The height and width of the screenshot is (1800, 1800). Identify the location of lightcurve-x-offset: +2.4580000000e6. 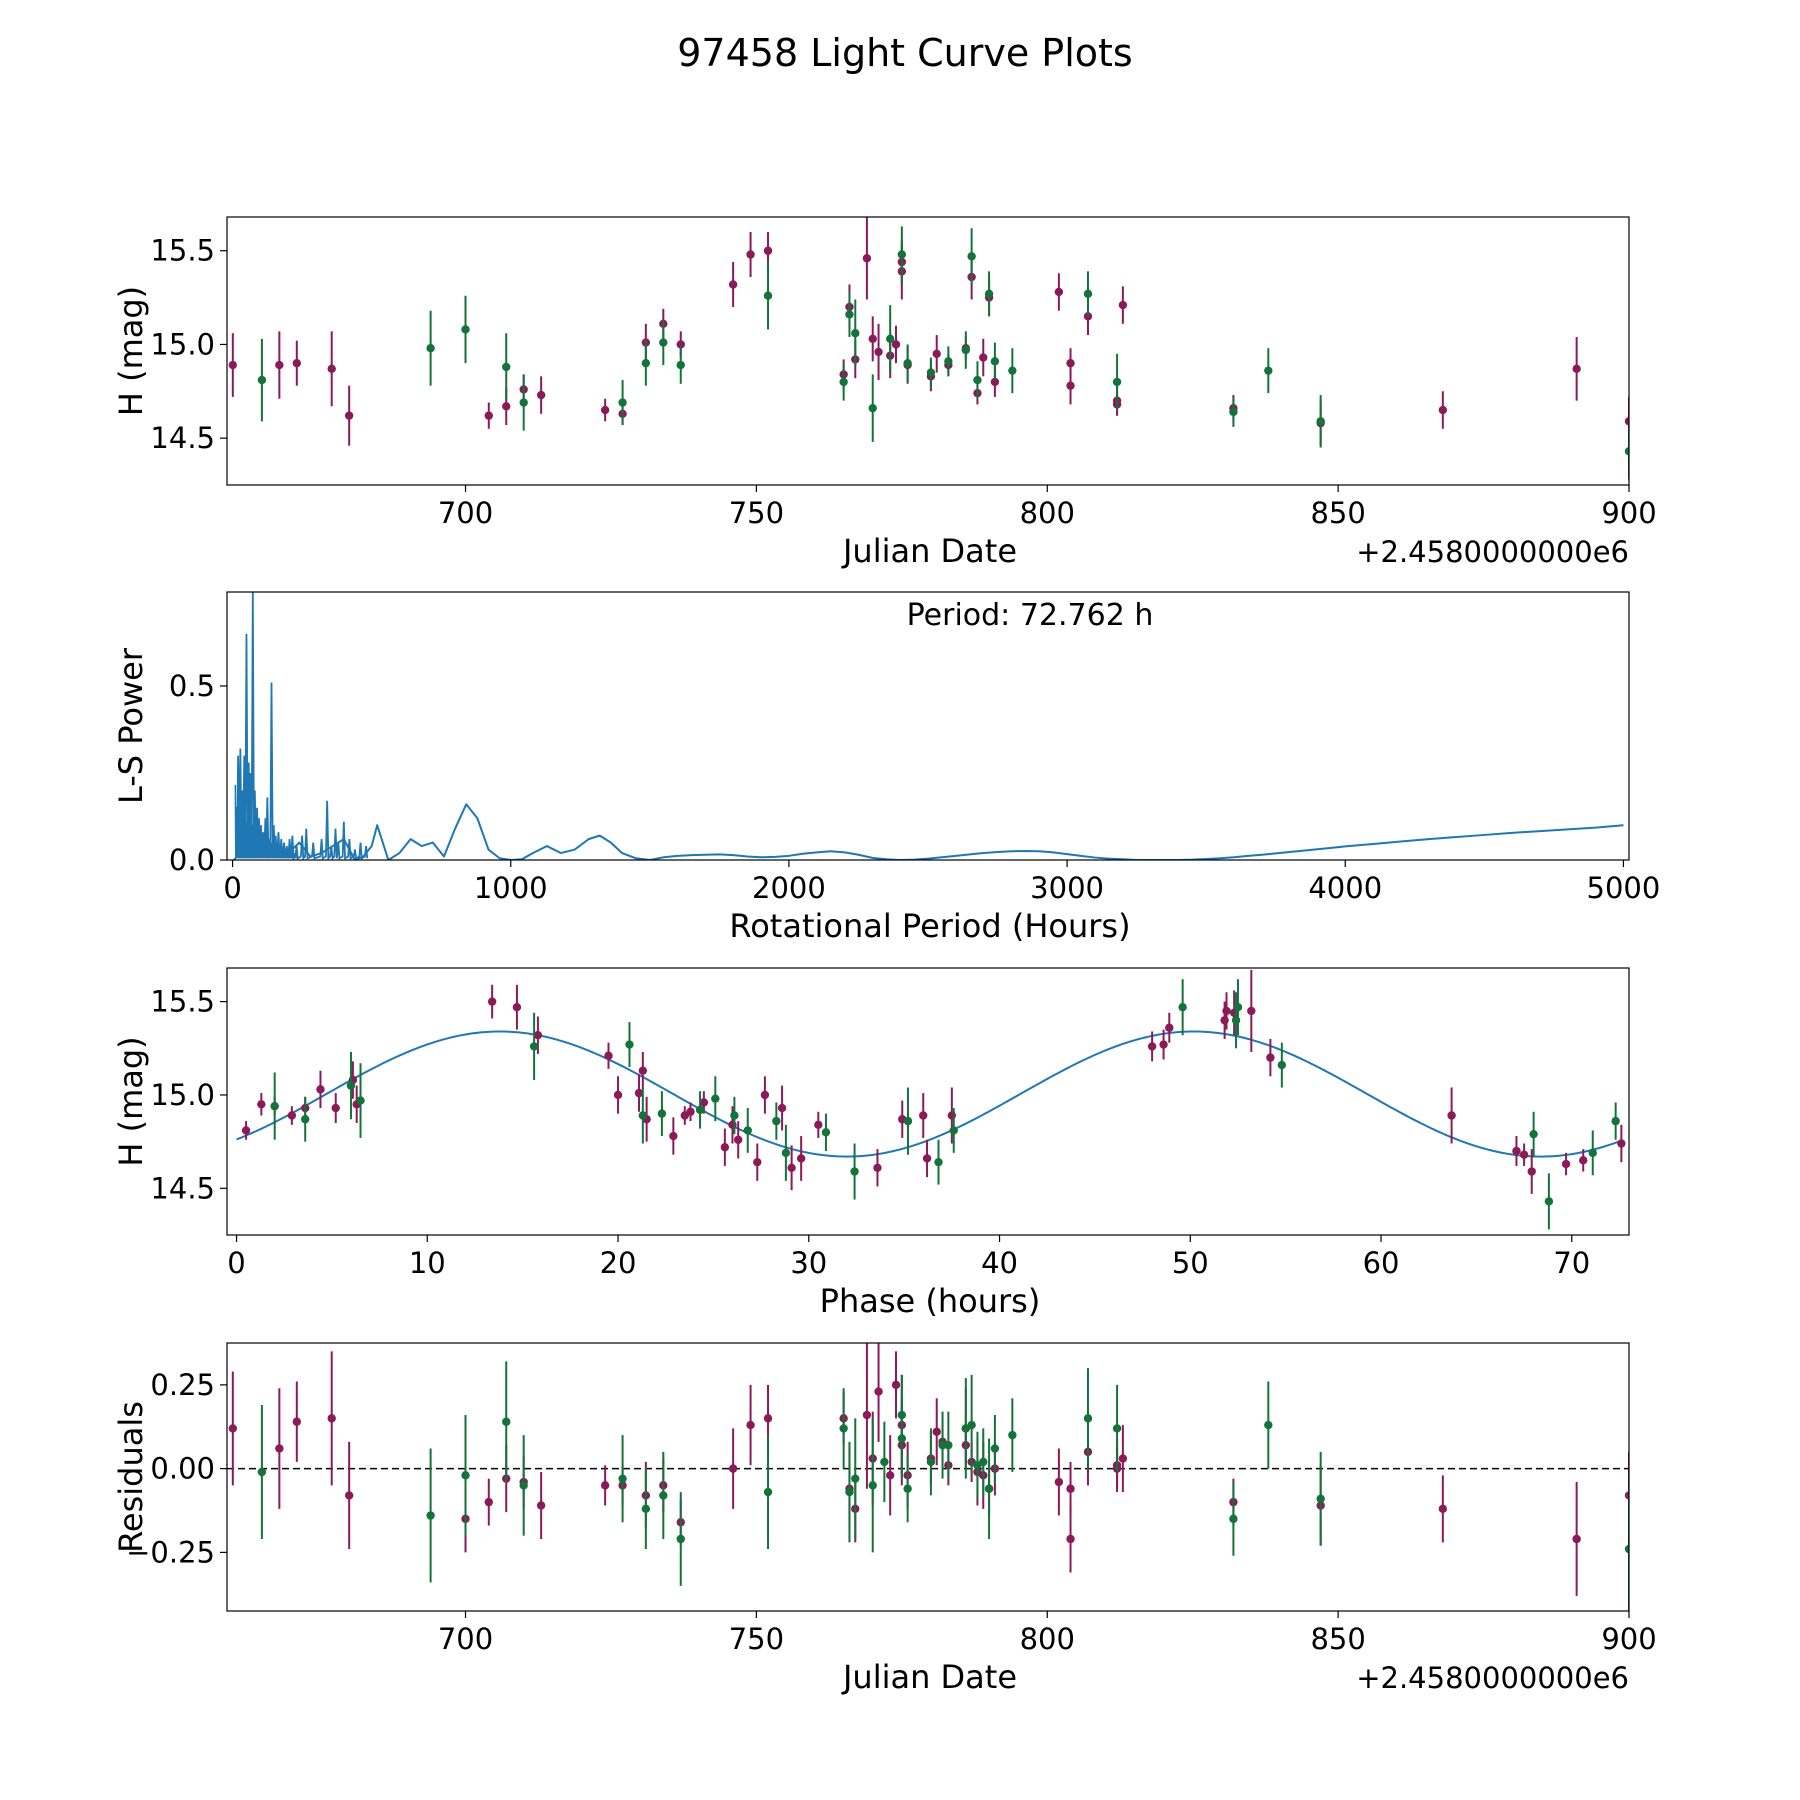
(1492, 552).